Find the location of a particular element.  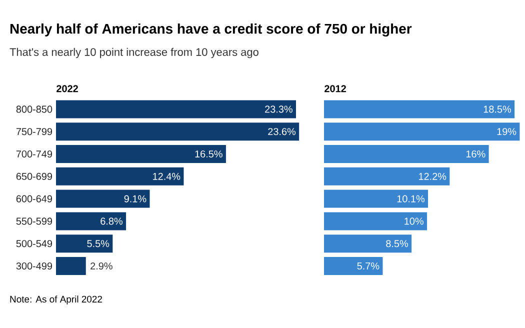

y-tick-label: 500-549 is located at coordinates (34, 244).